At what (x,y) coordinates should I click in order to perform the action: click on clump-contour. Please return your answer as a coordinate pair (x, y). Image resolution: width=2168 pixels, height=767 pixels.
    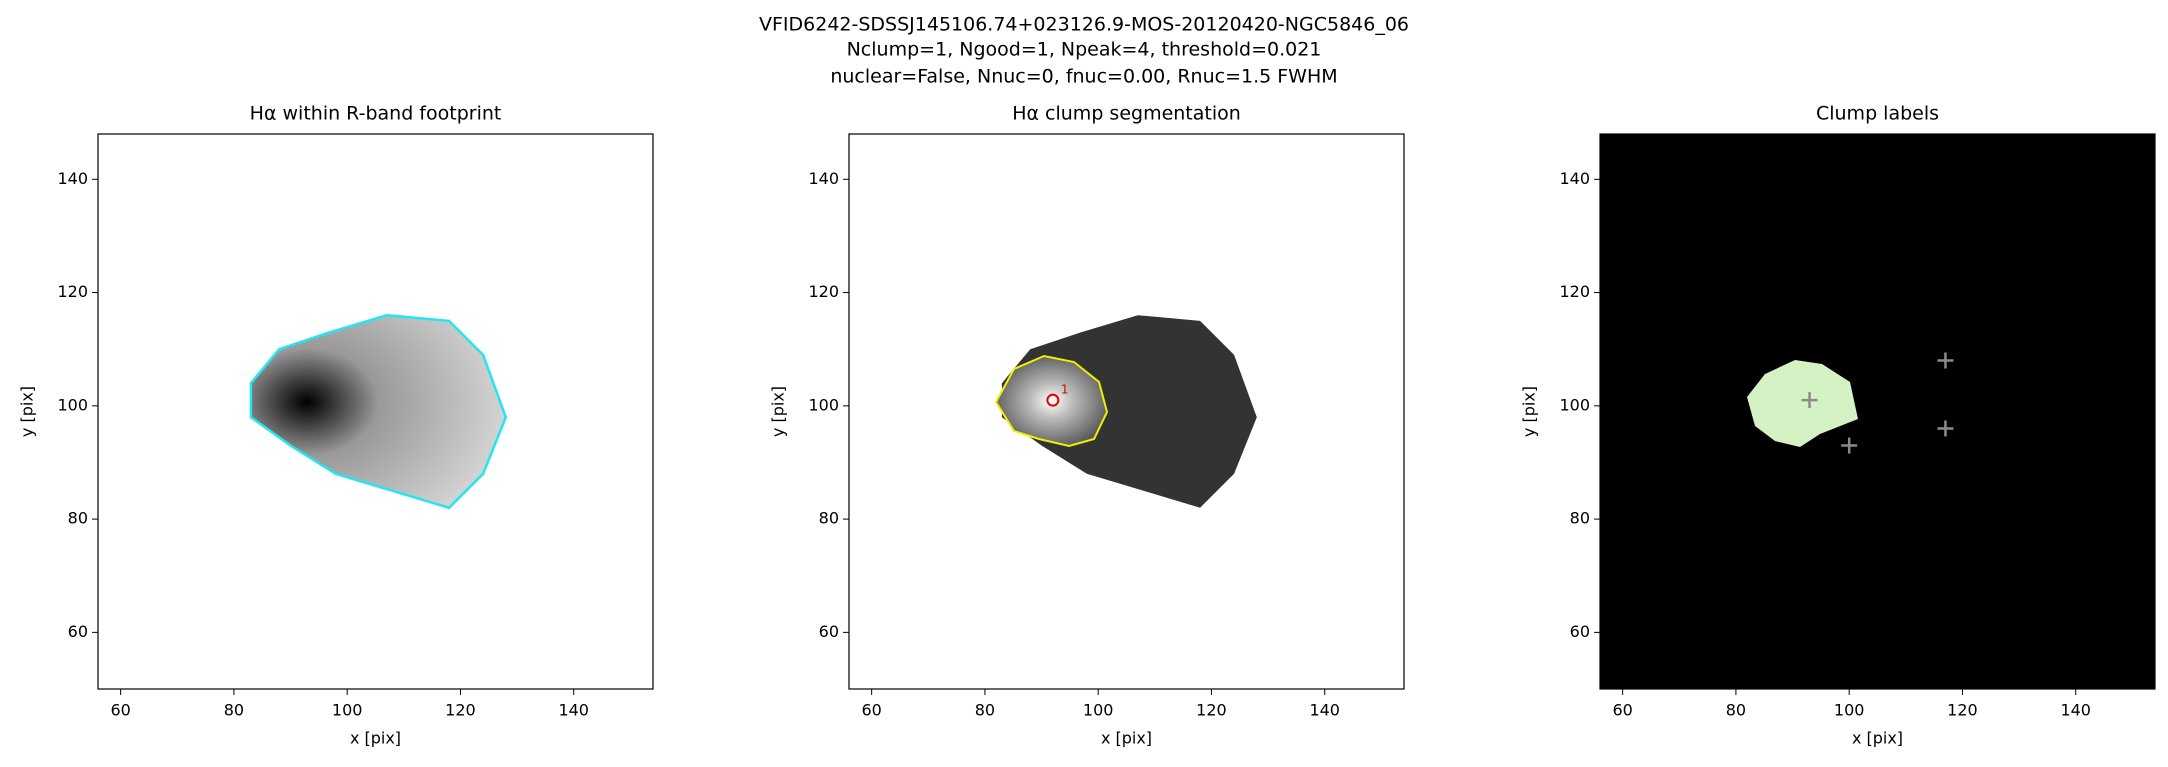
    Looking at the image, I should click on (1051, 401).